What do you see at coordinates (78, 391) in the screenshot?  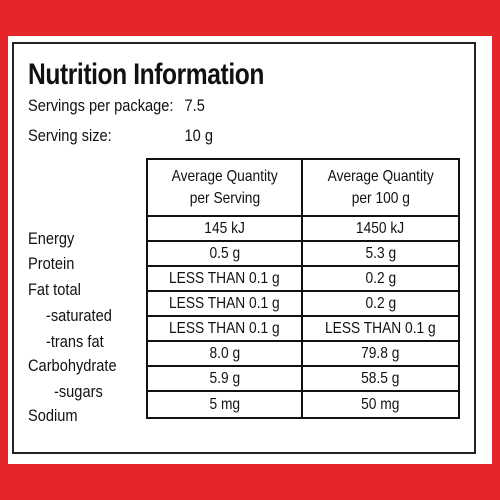 I see `row-label-sugars: -sugars` at bounding box center [78, 391].